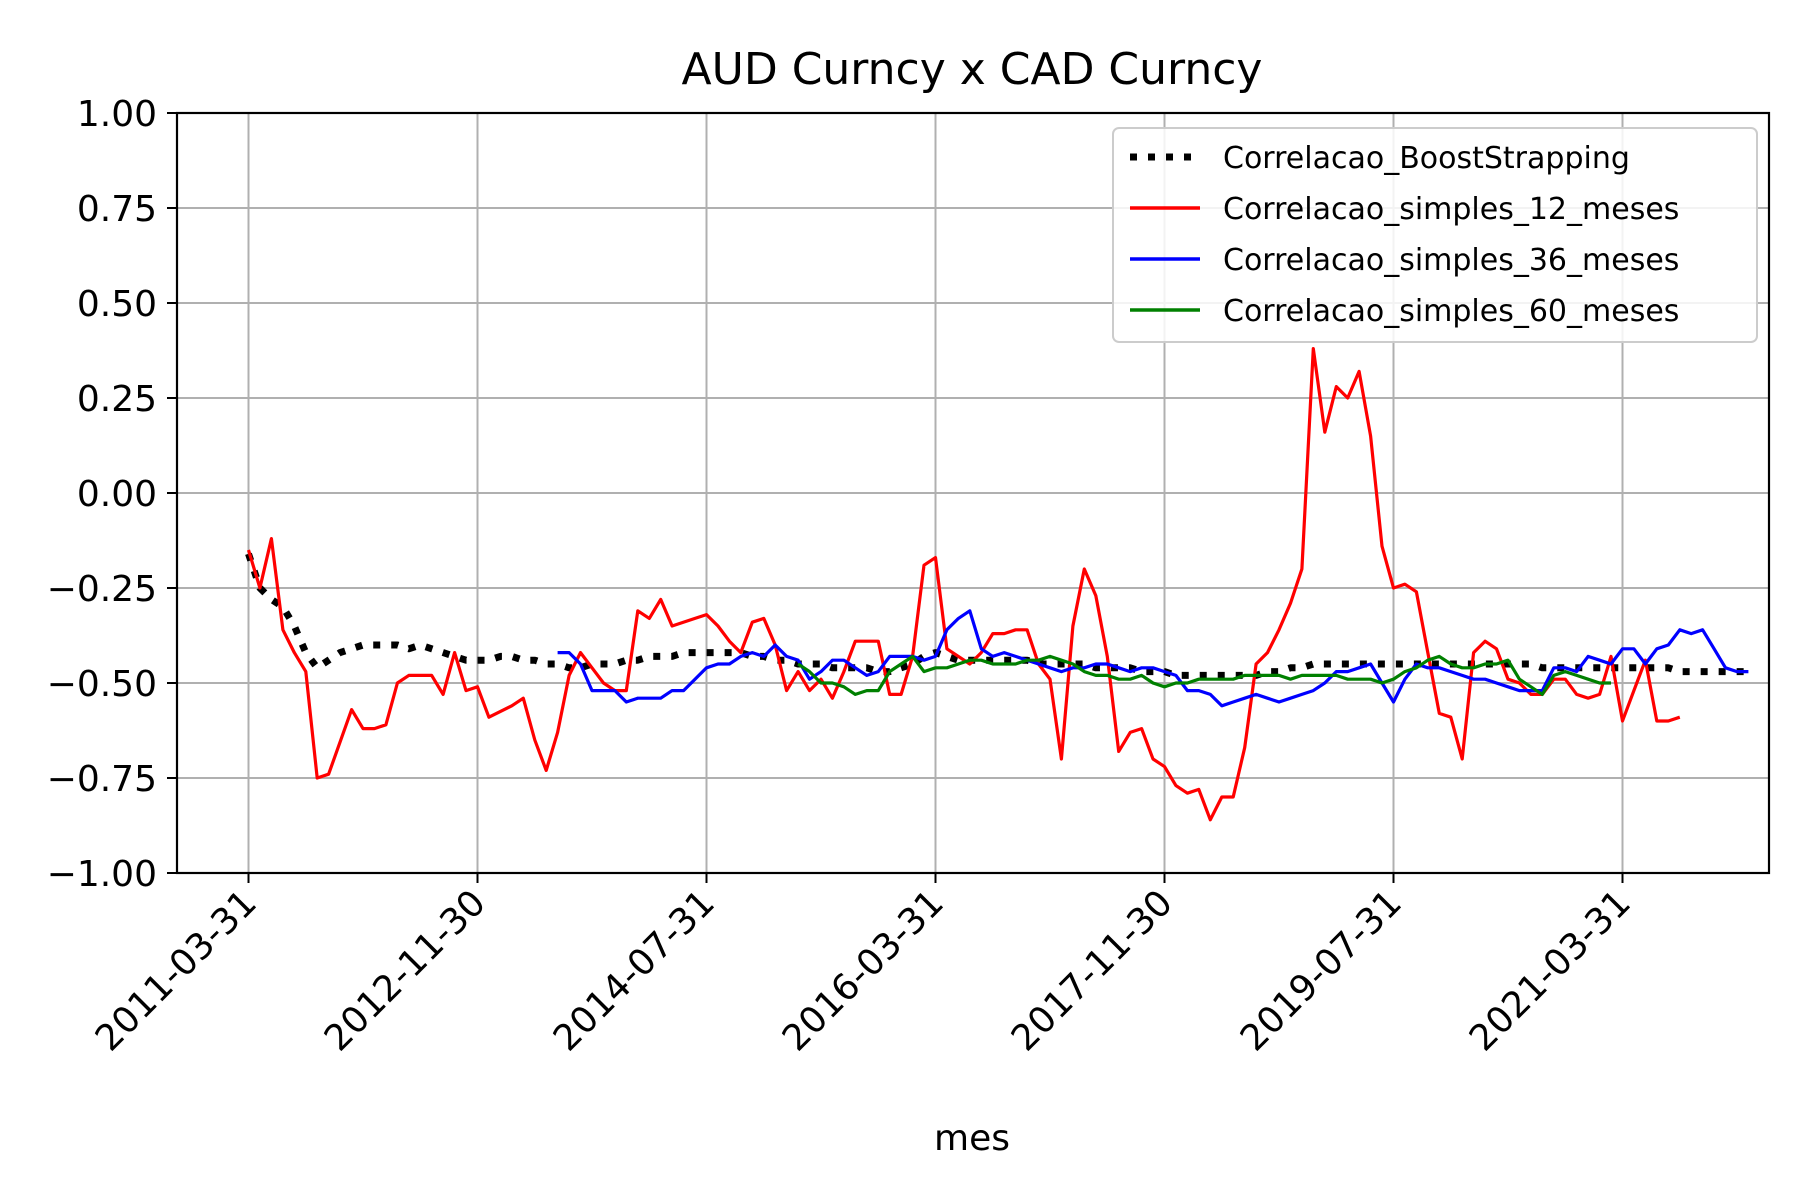 Image resolution: width=1800 pixels, height=1204 pixels. I want to click on x-tick-label: 2021-03-31, so click(1550, 970).